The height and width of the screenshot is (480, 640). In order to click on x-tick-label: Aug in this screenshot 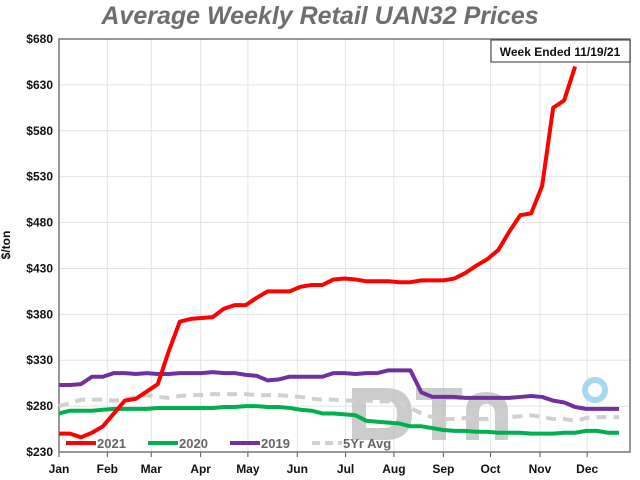, I will do `click(393, 469)`.